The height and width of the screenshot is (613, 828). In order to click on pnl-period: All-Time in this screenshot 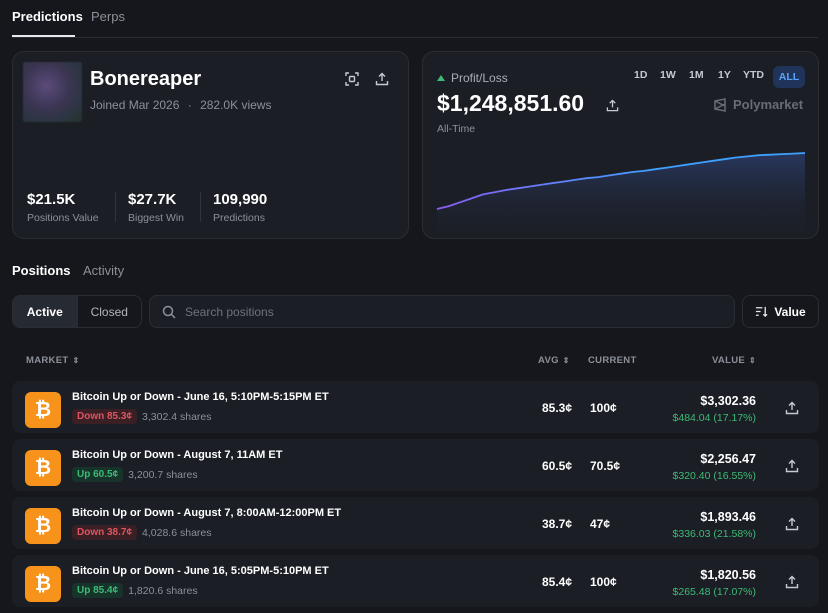, I will do `click(456, 129)`.